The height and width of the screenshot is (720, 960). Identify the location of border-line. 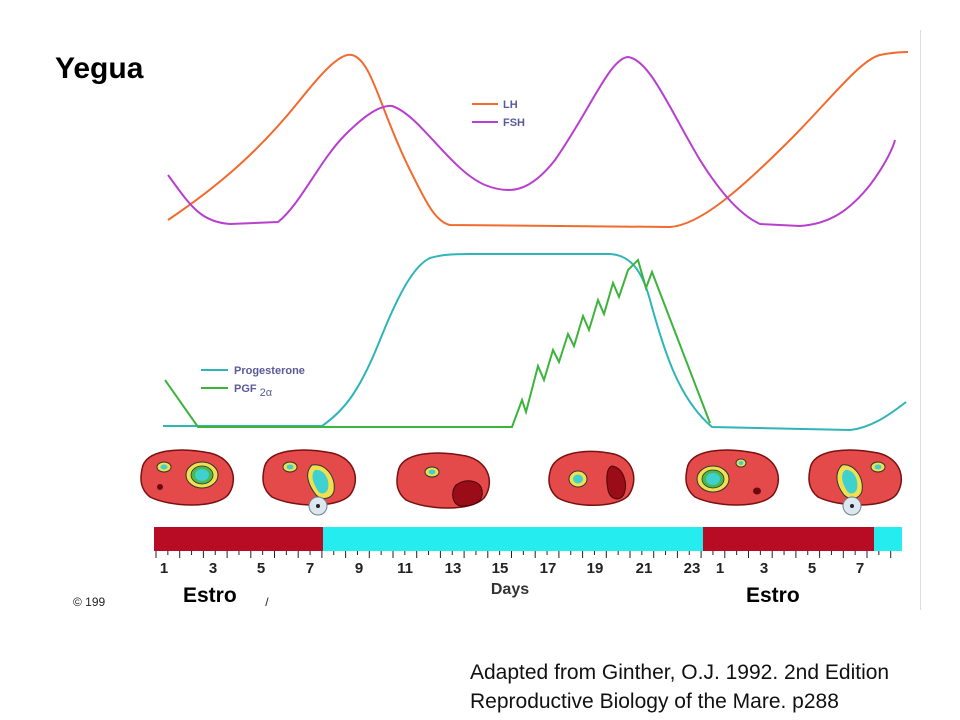
(920, 320).